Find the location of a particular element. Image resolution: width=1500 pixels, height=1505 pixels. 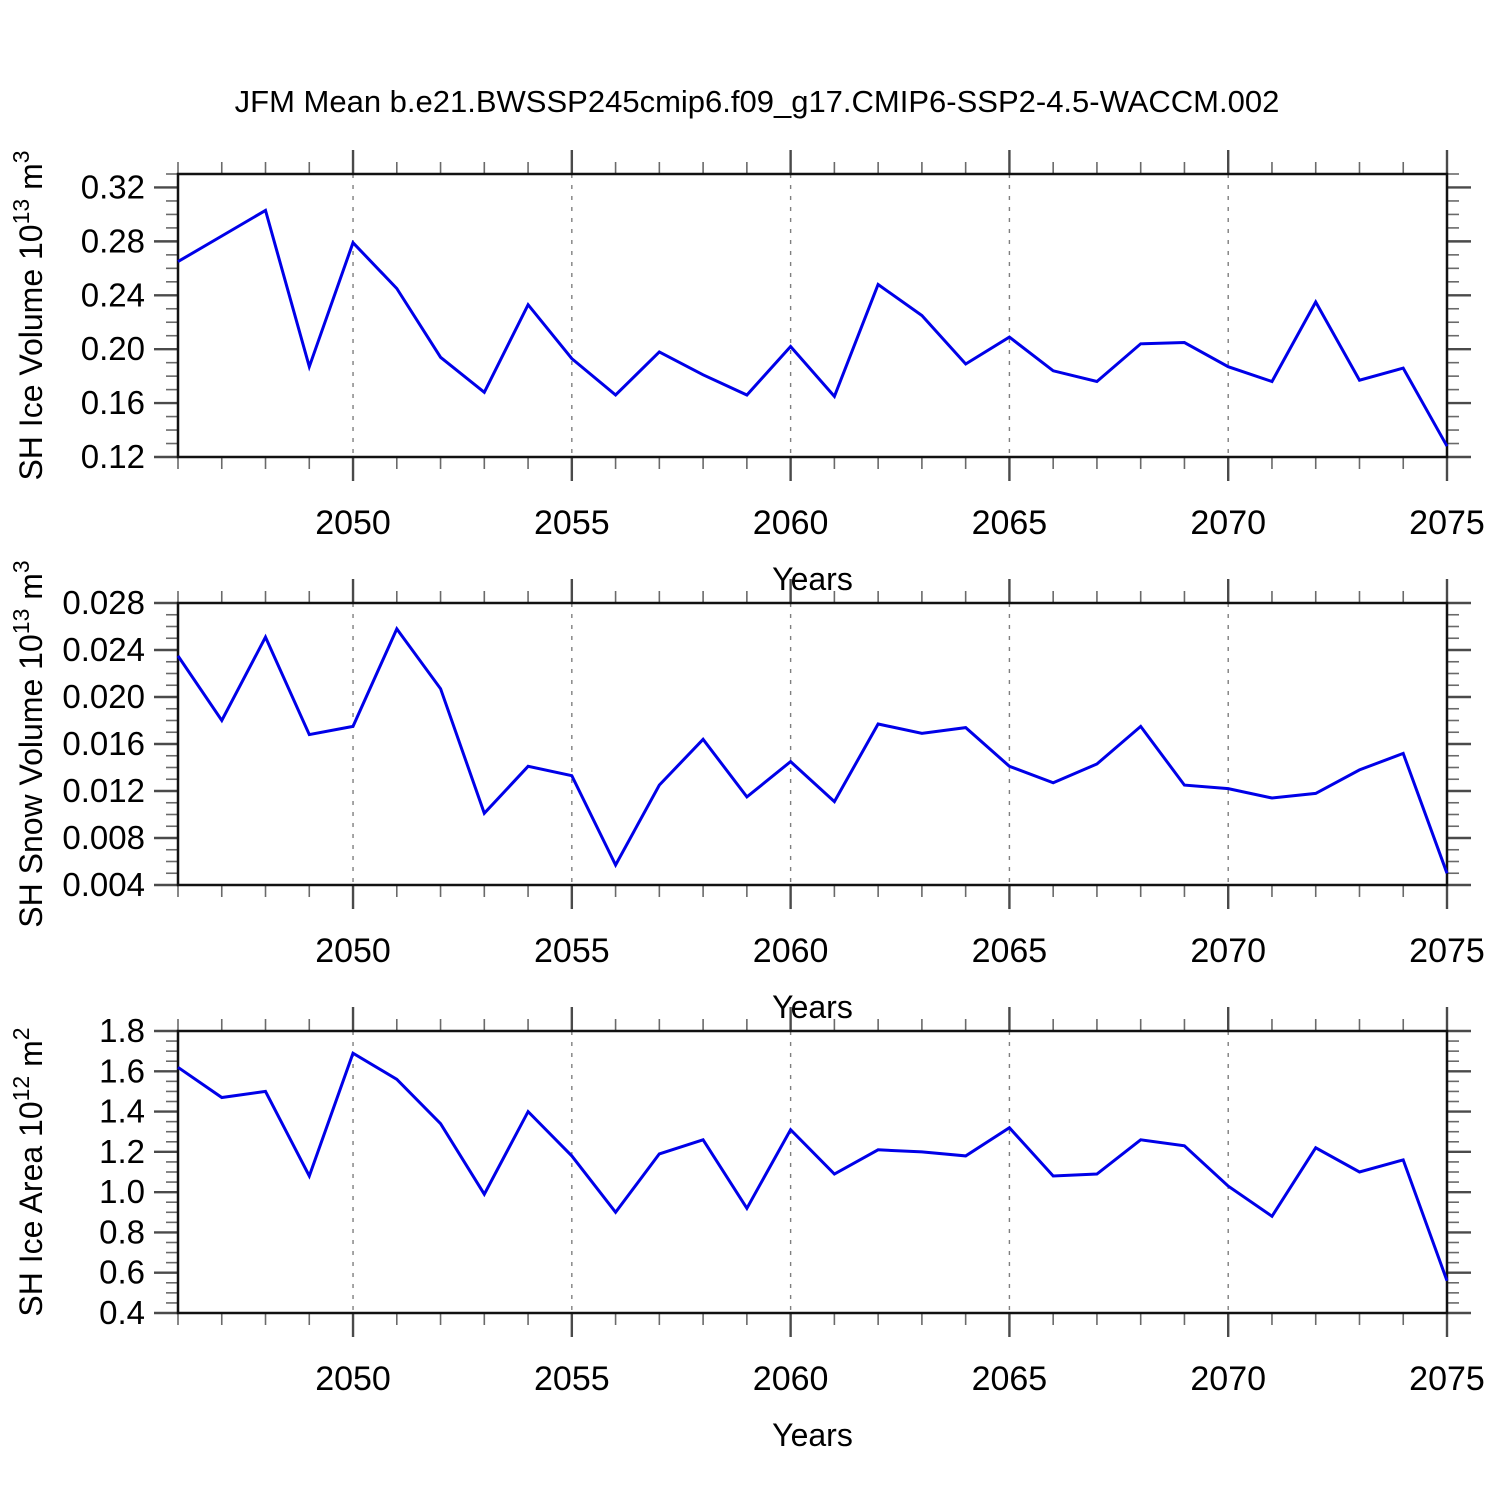

y-tick-label: 0.004 is located at coordinates (103, 884).